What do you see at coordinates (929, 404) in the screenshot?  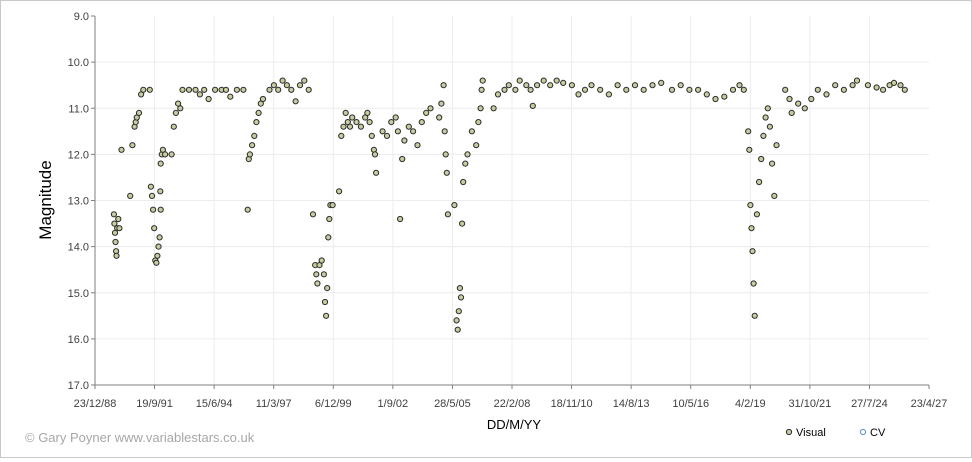 I see `x-tick-label: 23/4/27` at bounding box center [929, 404].